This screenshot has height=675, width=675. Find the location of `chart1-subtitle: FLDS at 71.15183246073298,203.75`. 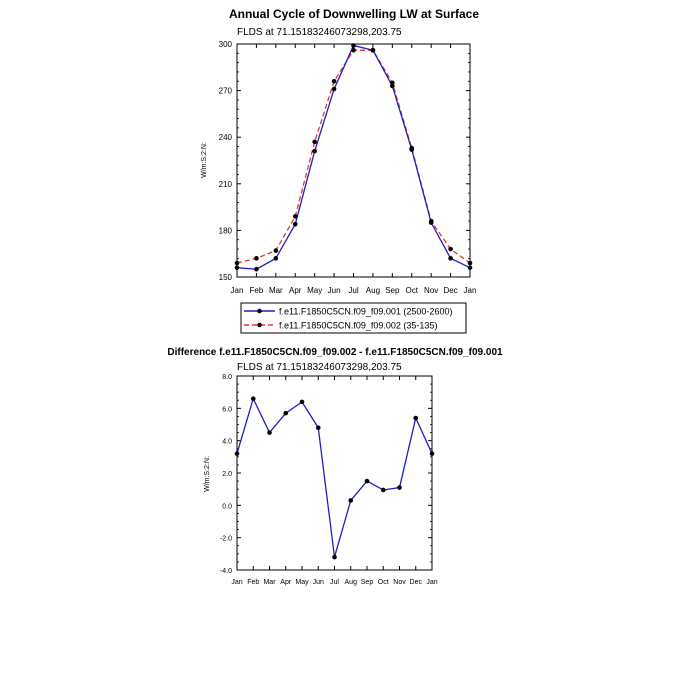

chart1-subtitle: FLDS at 71.15183246073298,203.75 is located at coordinates (319, 32).